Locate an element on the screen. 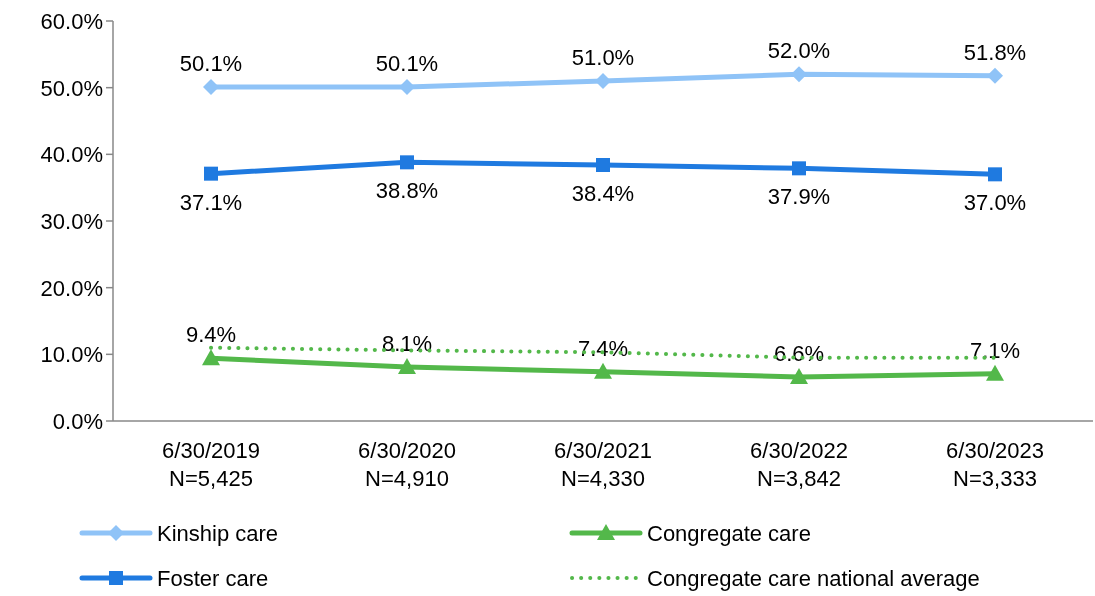 This screenshot has width=1095, height=596. x-tick-label: 6/30/2020 N=4,910 is located at coordinates (407, 464).